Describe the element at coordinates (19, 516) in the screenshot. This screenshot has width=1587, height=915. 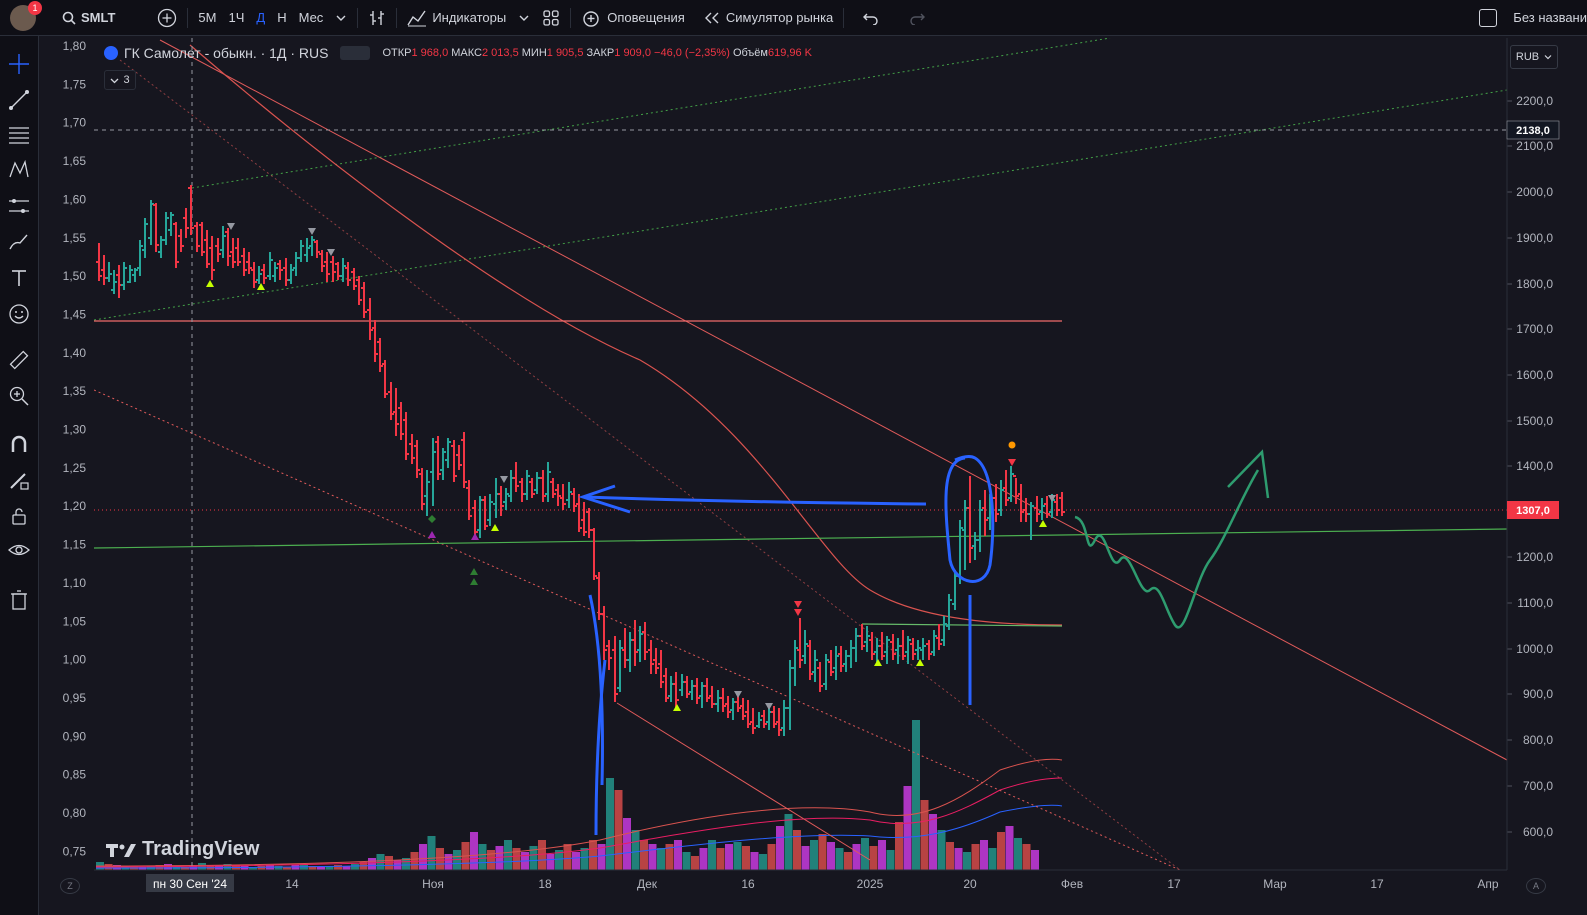
I see `lock-drawings` at that location.